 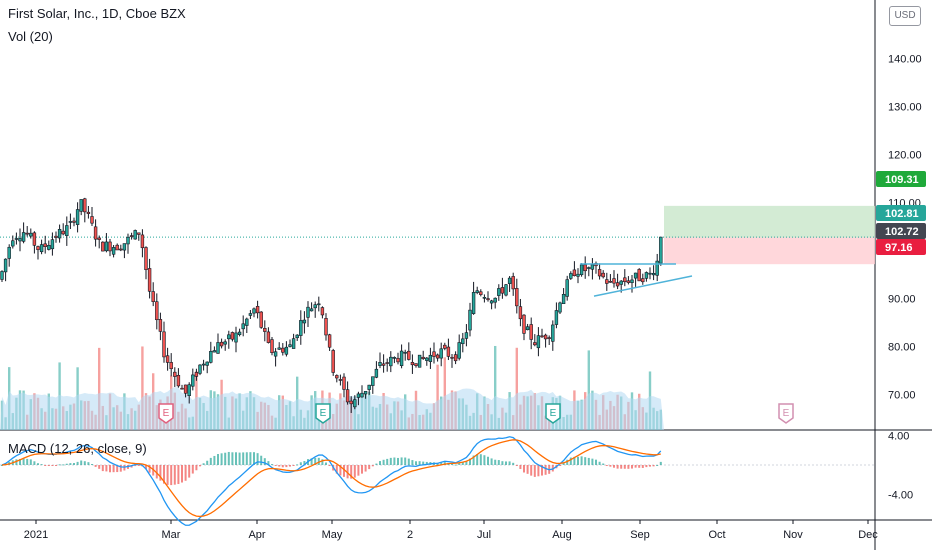 What do you see at coordinates (769, 221) in the screenshot?
I see `profit-zone` at bounding box center [769, 221].